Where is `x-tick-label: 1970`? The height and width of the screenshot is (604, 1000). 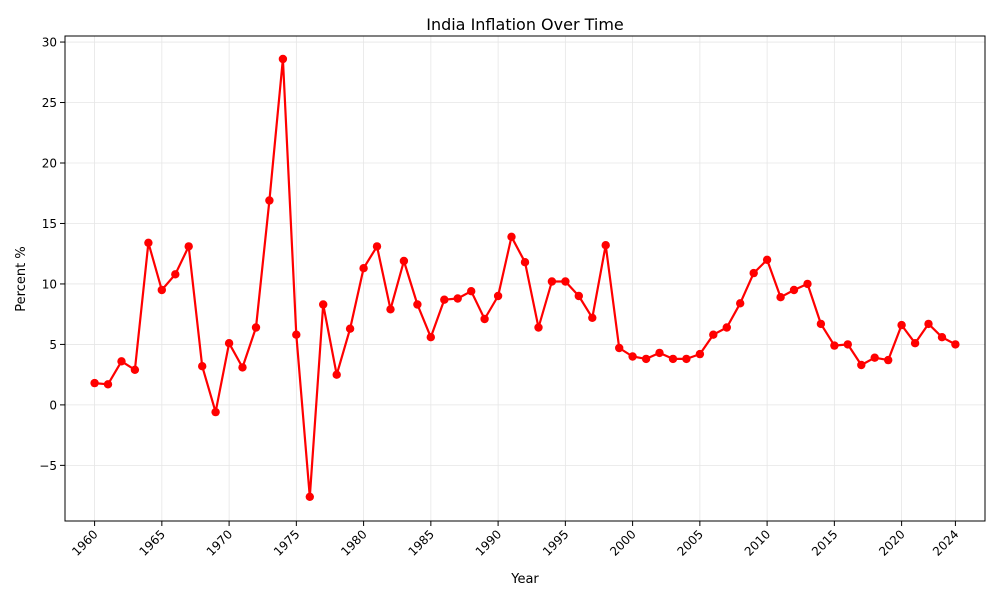
x-tick-label: 1970 is located at coordinates (219, 542).